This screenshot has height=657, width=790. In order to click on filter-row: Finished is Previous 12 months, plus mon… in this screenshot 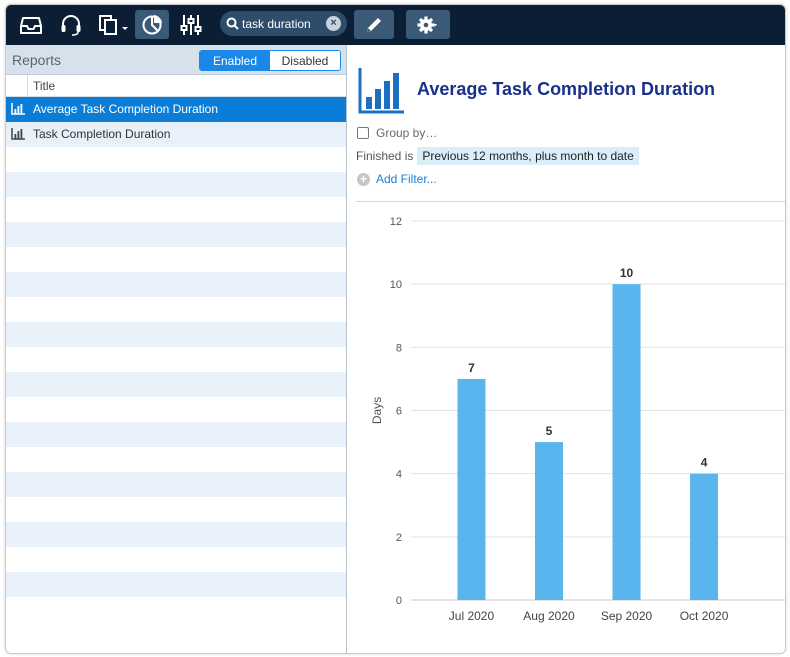, I will do `click(497, 156)`.